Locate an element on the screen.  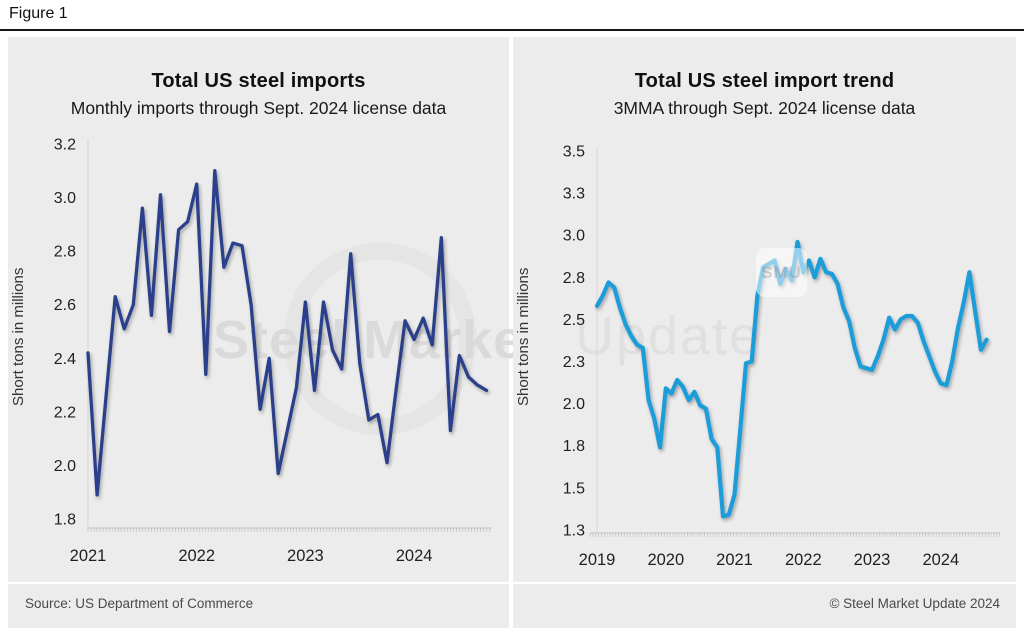
left-y-axis-label: Short tons in millions is located at coordinates (18, 337).